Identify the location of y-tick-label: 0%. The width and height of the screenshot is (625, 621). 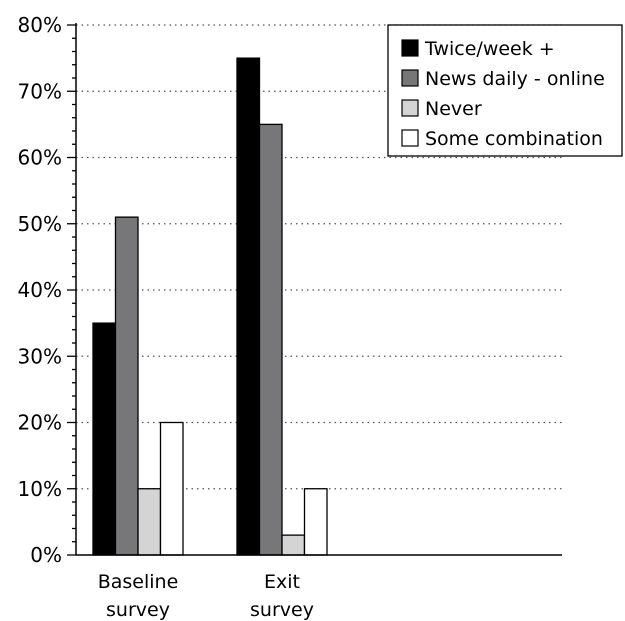
(46, 555).